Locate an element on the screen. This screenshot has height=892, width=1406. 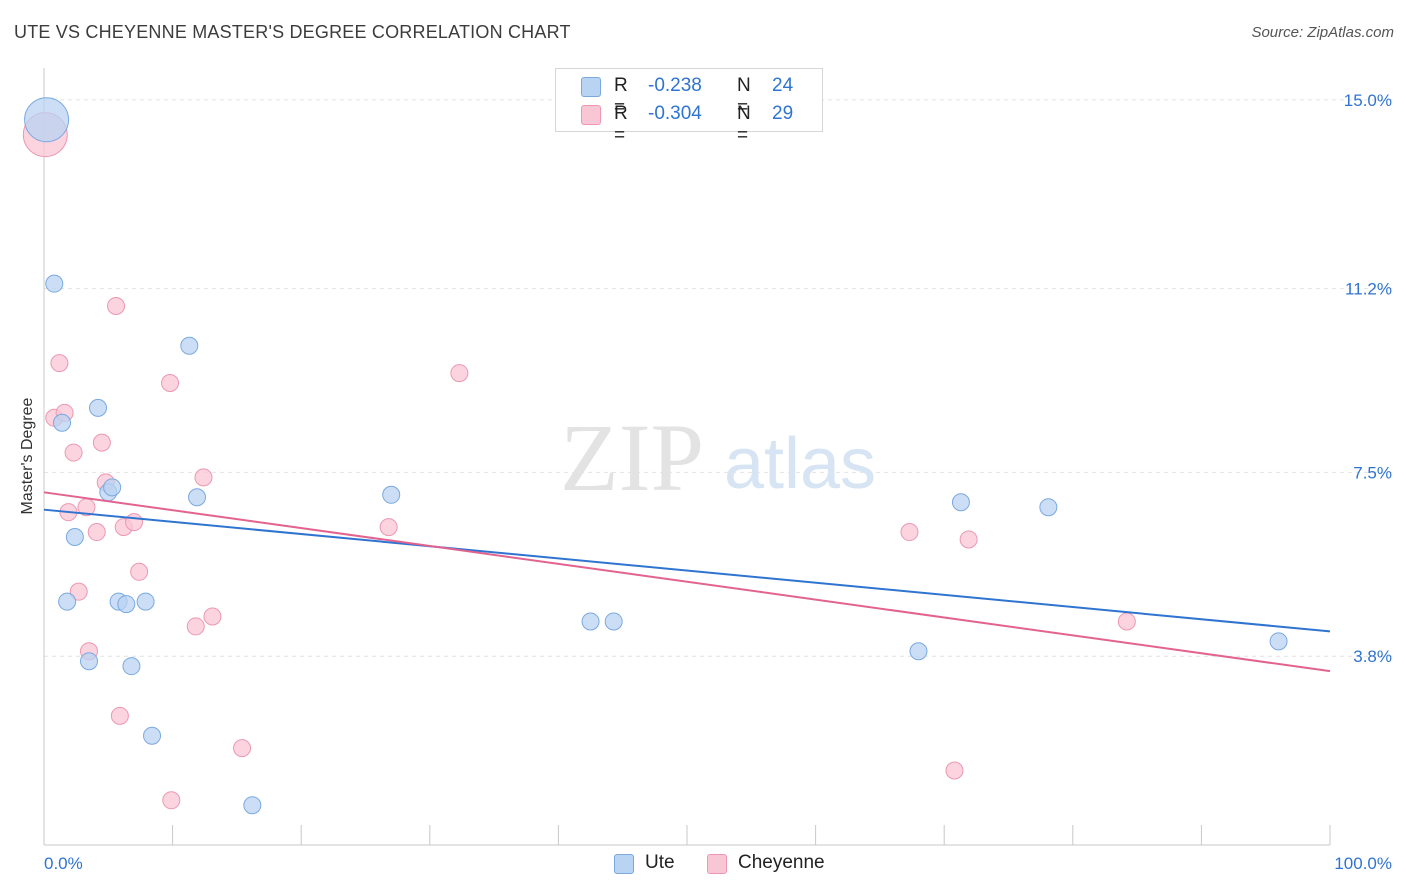
correlation-legend: R = -0.238 N = 24 R = -0.304 N = 29 is located at coordinates (689, 107).